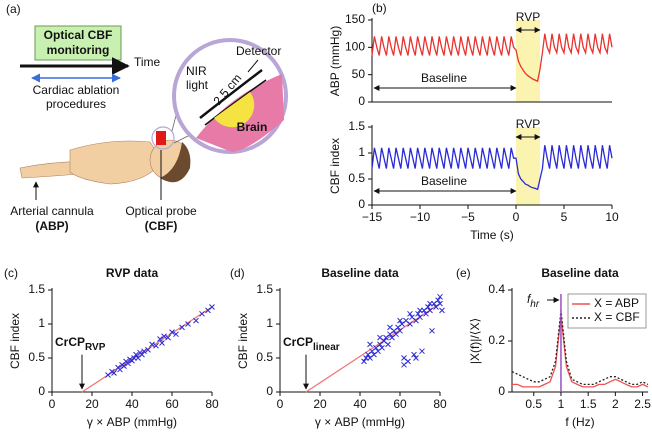 This screenshot has height=440, width=652. I want to click on legend-label: X = CBF, so click(617, 317).